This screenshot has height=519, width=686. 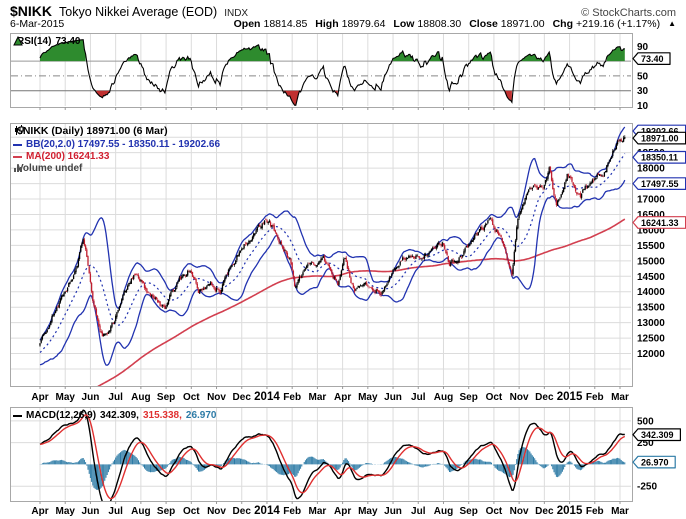 What do you see at coordinates (651, 215) in the screenshot?
I see `svg-text: 16500` at bounding box center [651, 215].